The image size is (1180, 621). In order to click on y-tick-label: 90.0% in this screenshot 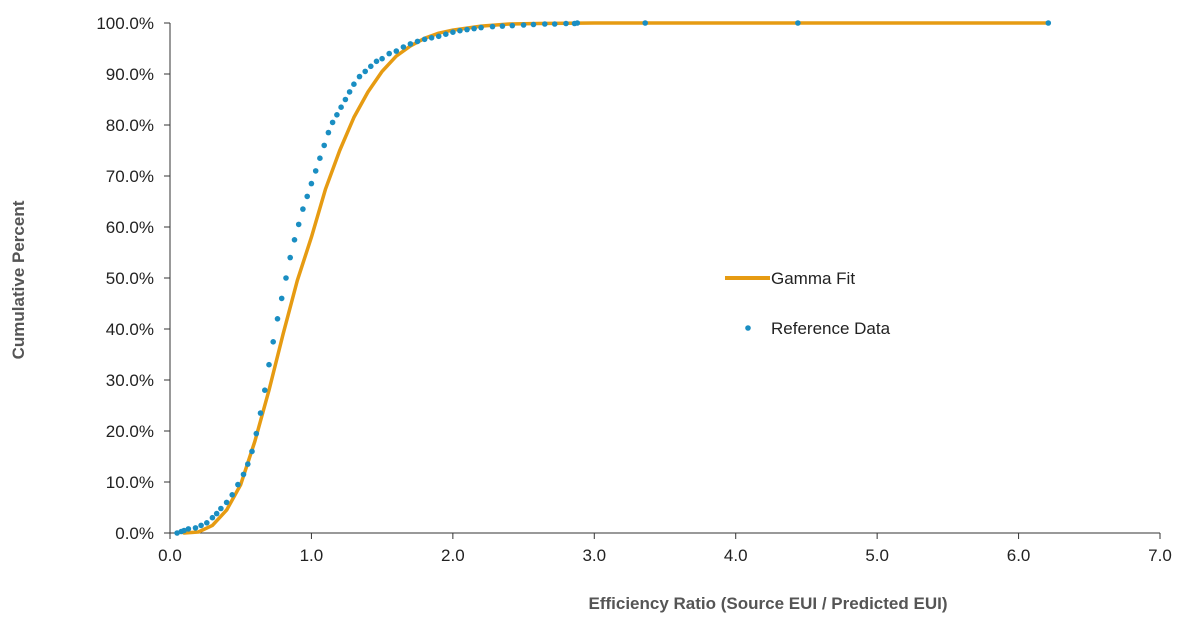, I will do `click(130, 74)`.